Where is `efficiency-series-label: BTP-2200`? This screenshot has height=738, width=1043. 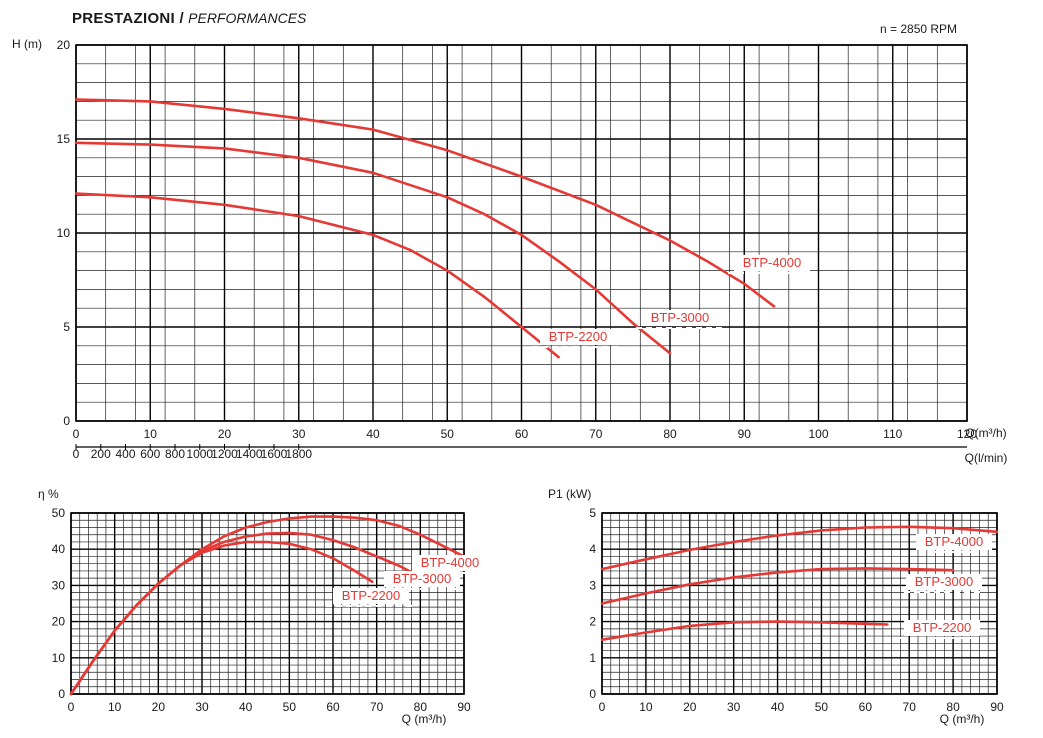 efficiency-series-label: BTP-2200 is located at coordinates (371, 595).